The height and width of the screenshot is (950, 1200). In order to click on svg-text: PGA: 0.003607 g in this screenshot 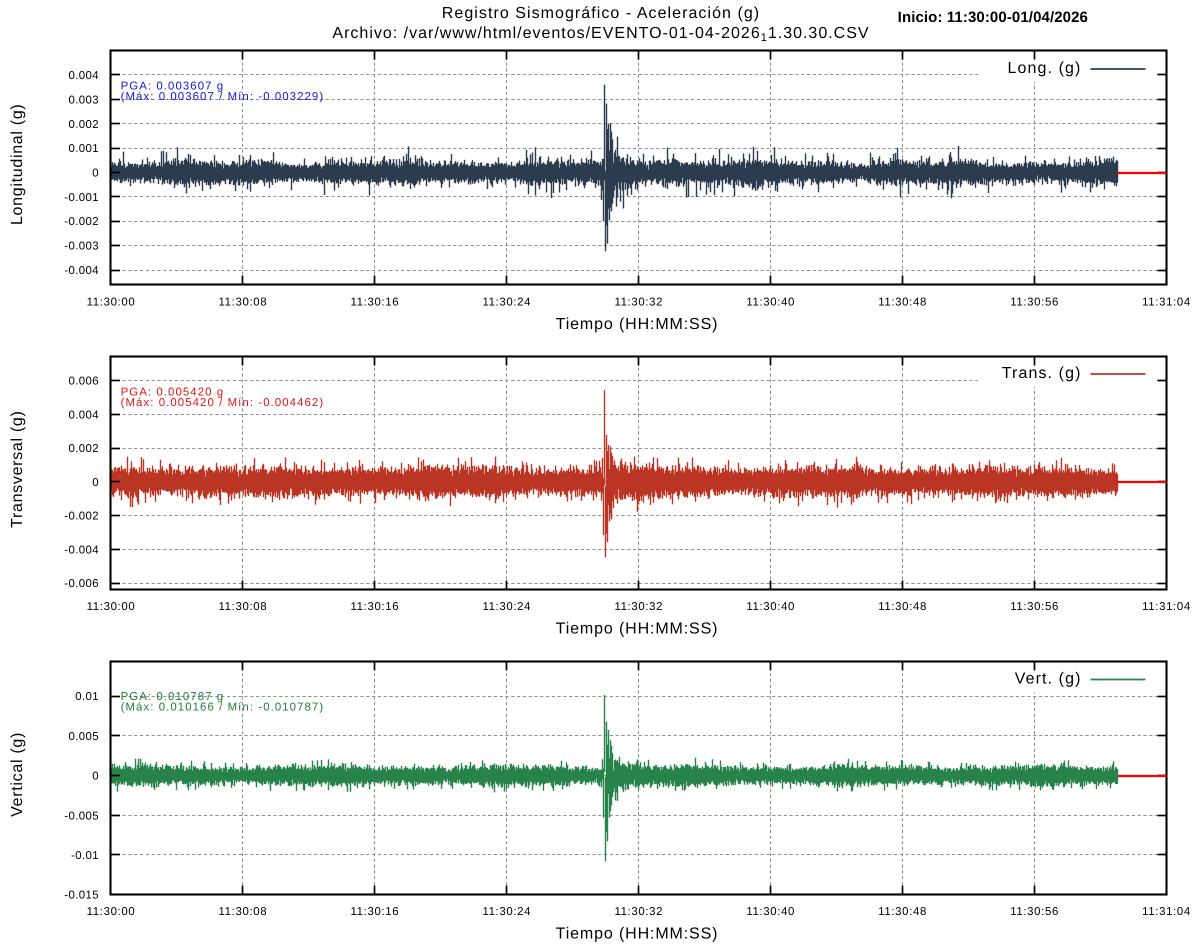, I will do `click(173, 87)`.